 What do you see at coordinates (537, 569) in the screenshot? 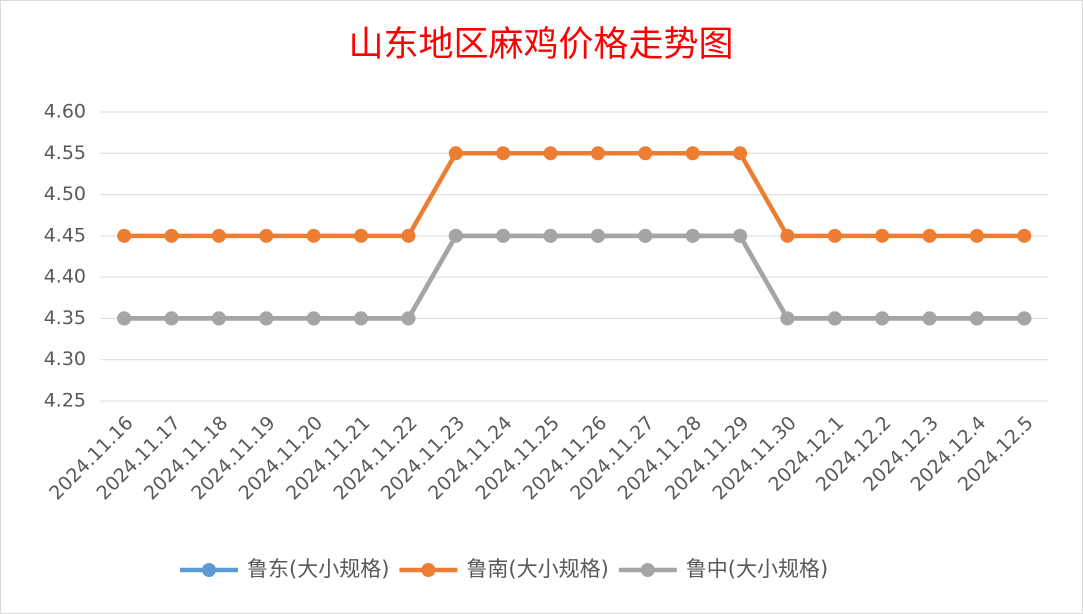
I see `legend-label: 鲁南(大小规格)` at bounding box center [537, 569].